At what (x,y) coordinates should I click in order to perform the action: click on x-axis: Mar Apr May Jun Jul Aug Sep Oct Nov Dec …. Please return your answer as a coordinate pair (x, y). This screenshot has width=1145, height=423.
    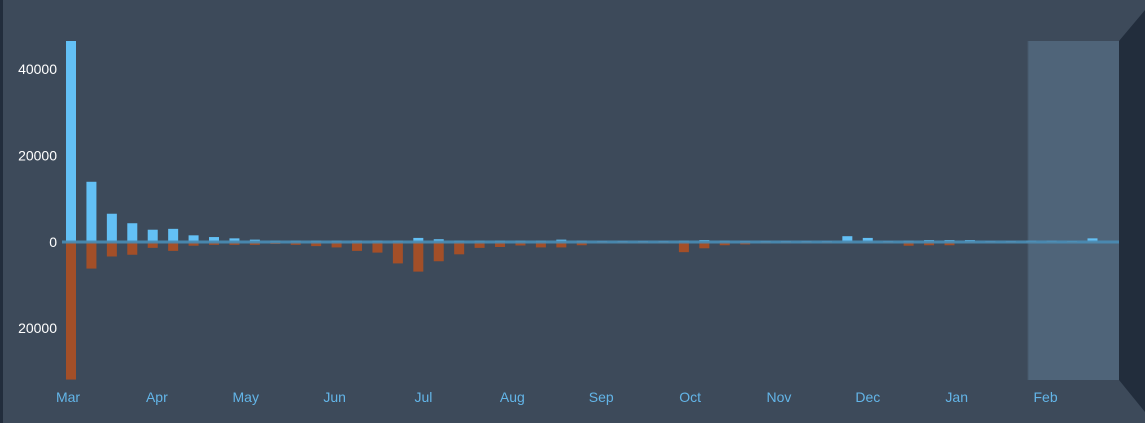
    Looking at the image, I should click on (557, 397).